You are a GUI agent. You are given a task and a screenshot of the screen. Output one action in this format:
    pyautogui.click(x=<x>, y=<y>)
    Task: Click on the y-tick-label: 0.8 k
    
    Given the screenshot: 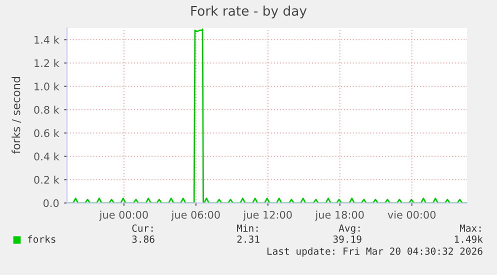 What is the action you would take?
    pyautogui.click(x=47, y=110)
    